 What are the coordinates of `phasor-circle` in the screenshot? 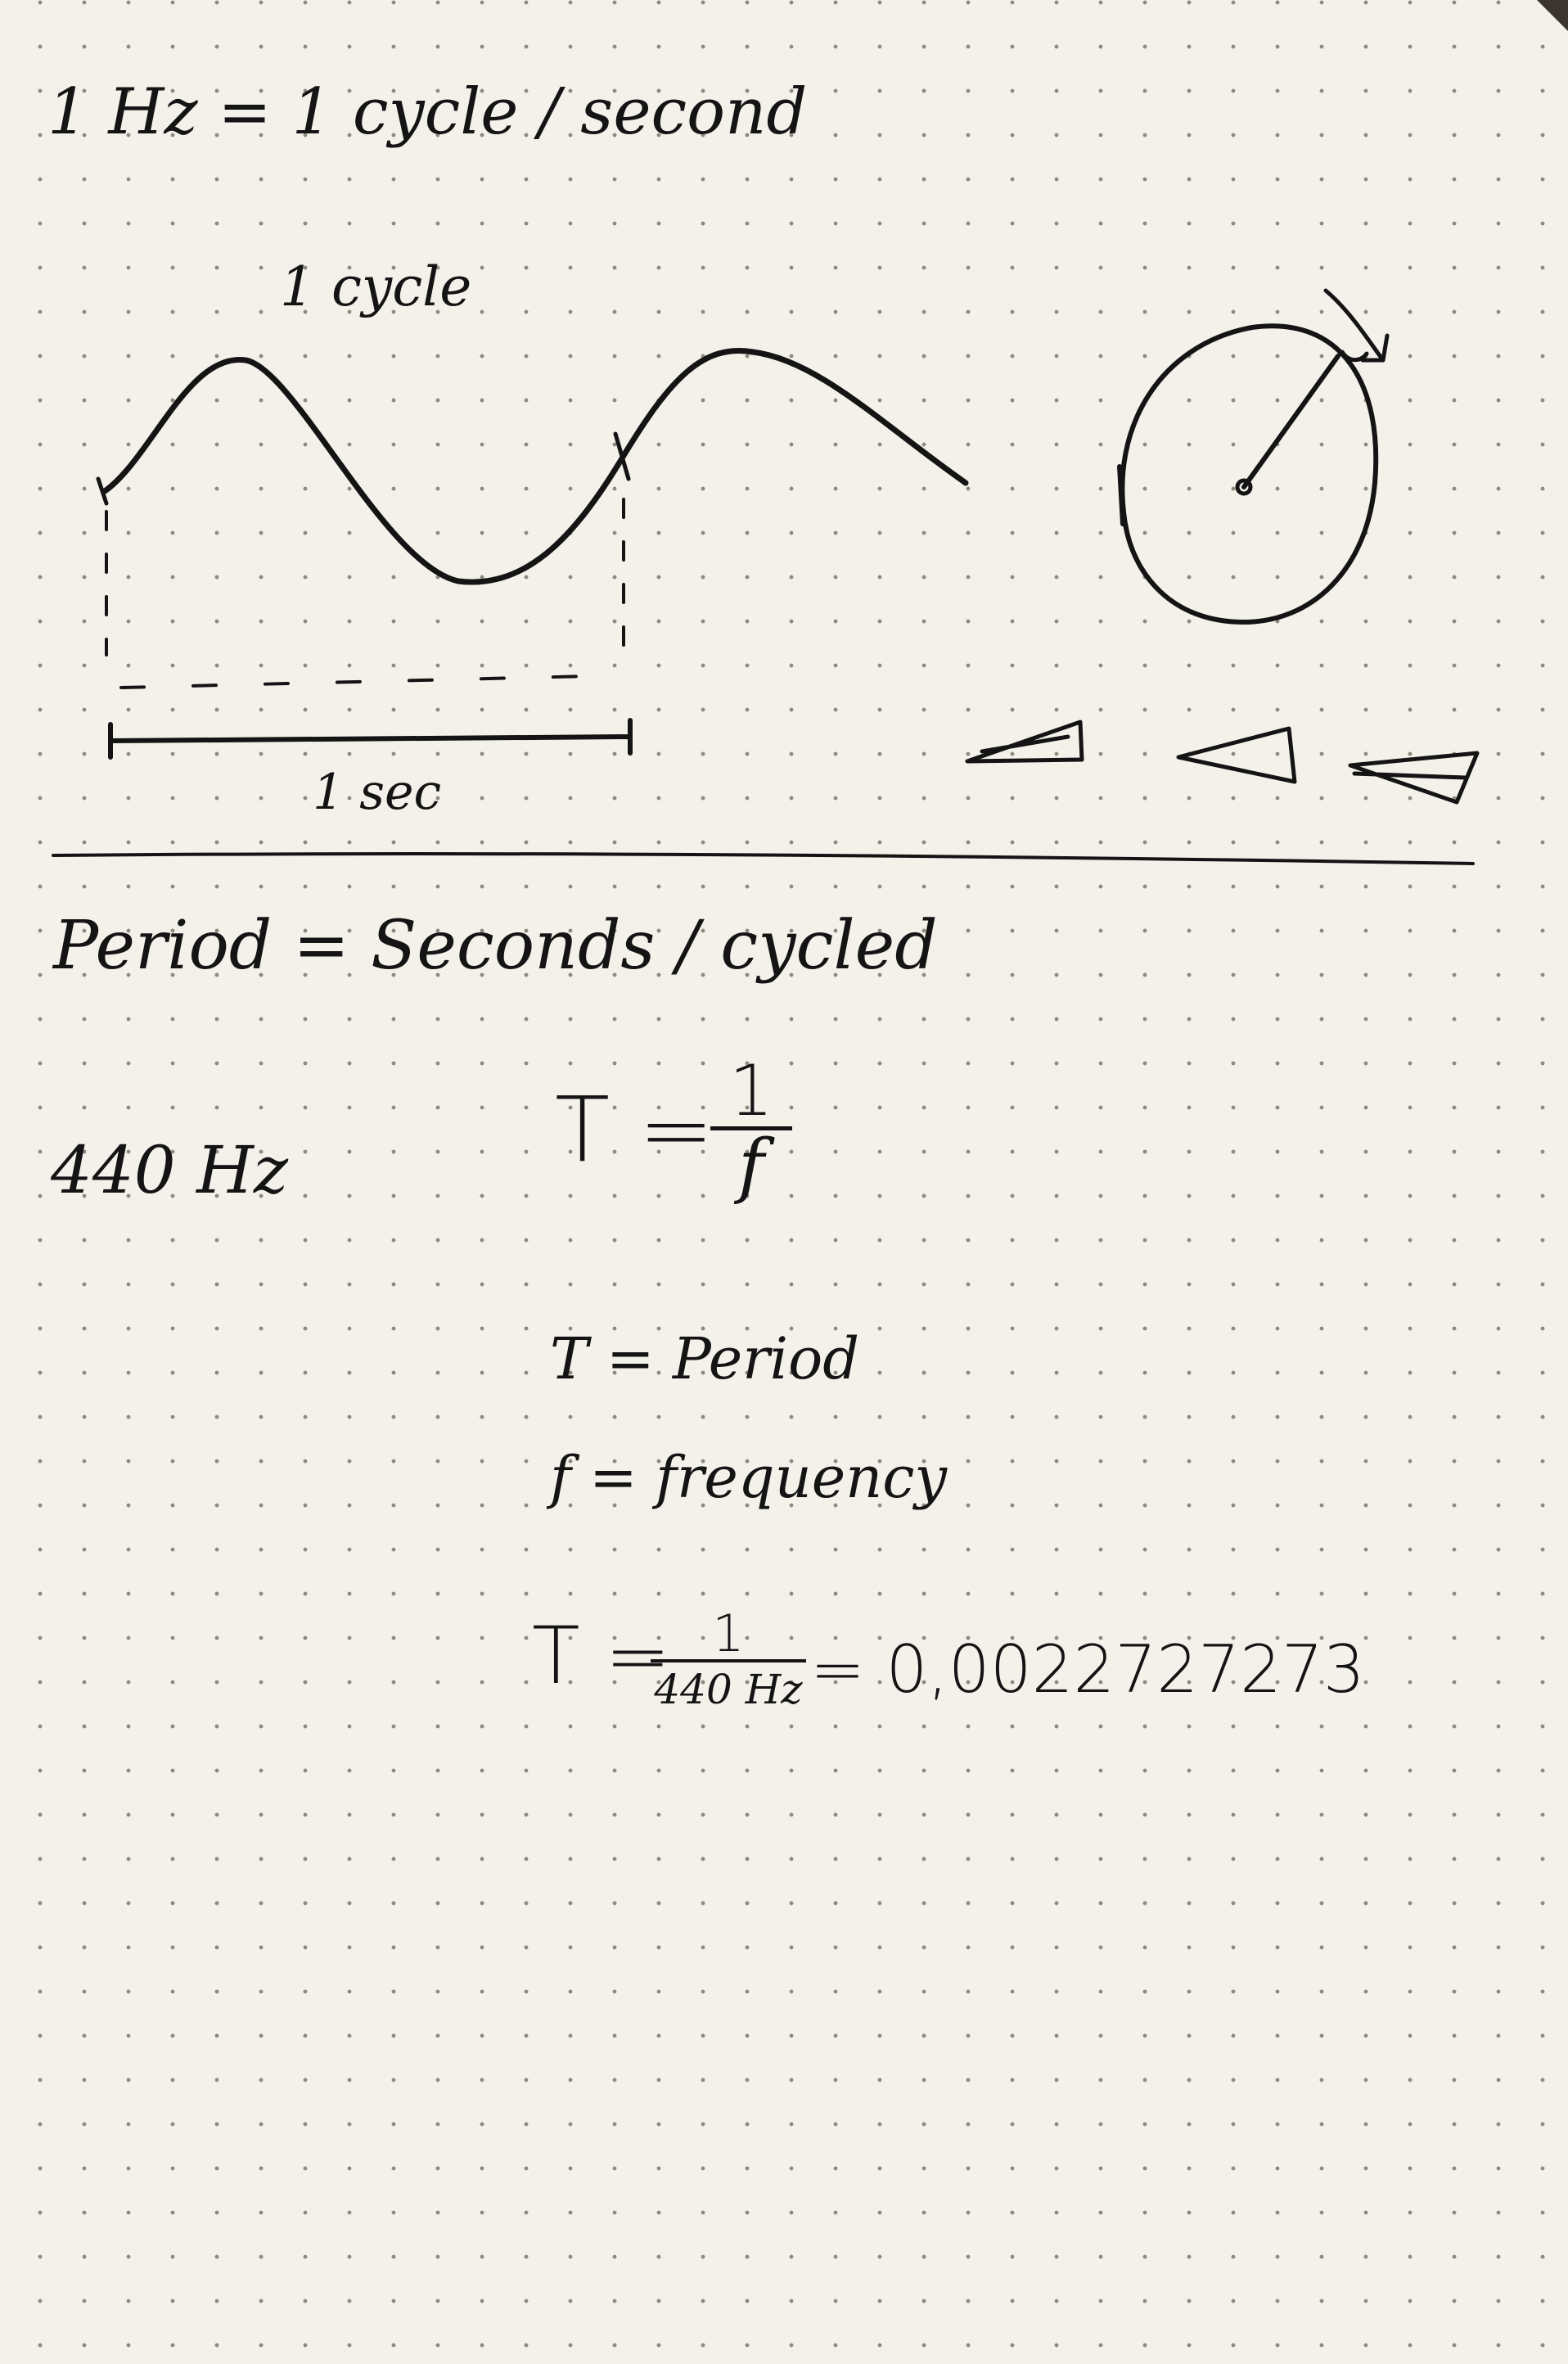 It's located at (1248, 474).